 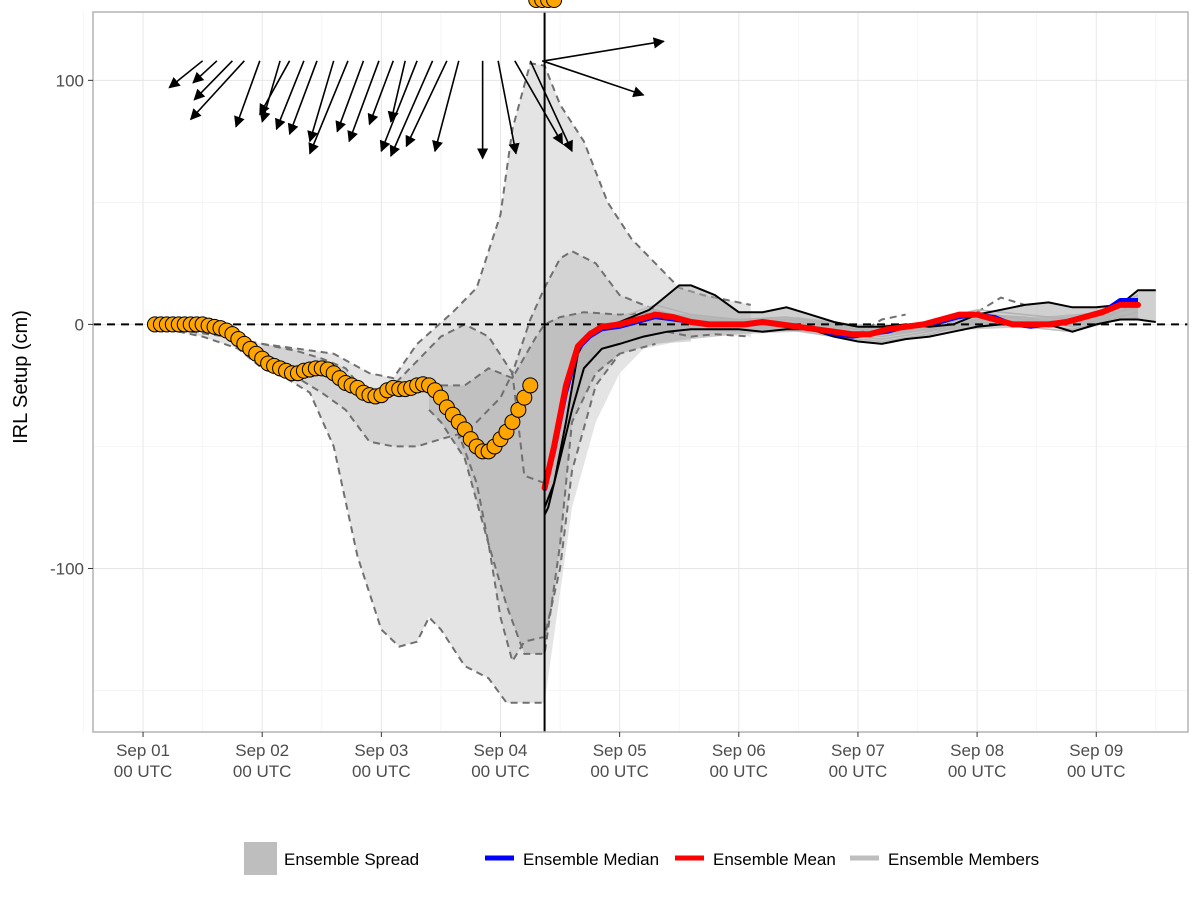 I want to click on y-tick-label: -100, so click(x=67, y=568).